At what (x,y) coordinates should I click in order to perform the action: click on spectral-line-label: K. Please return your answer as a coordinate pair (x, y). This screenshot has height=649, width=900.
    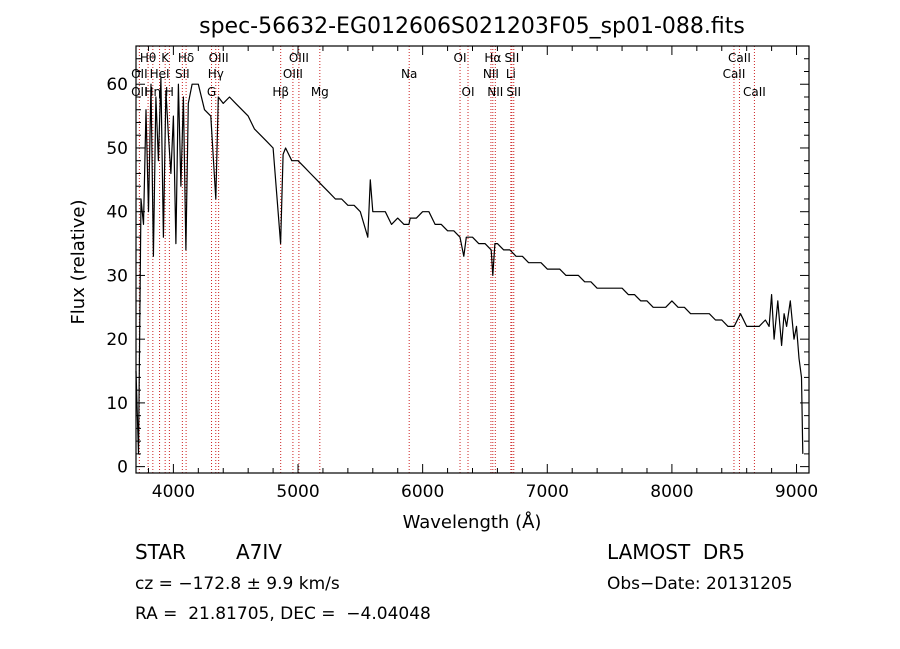
    Looking at the image, I should click on (165, 58).